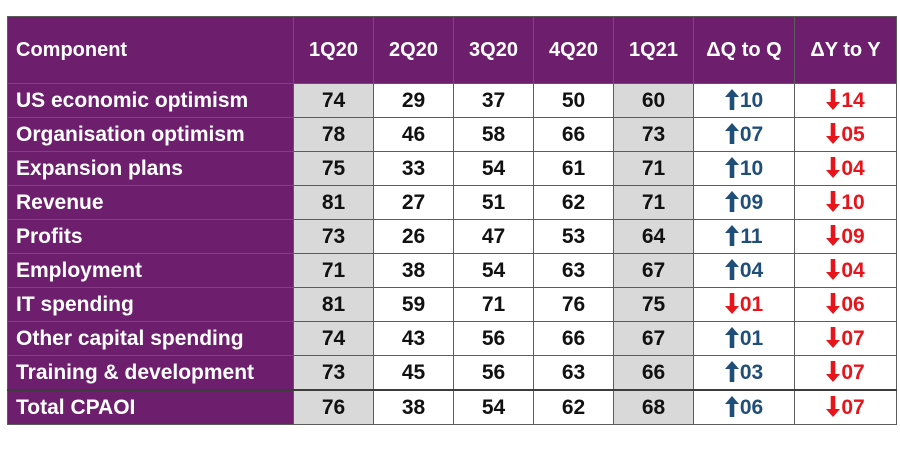 The width and height of the screenshot is (900, 450). Describe the element at coordinates (413, 50) in the screenshot. I see `header-2q20: 2Q20` at that location.